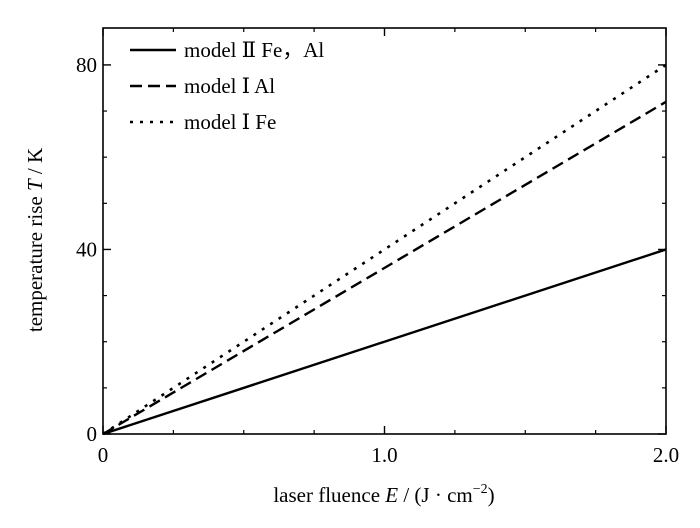  I want to click on x-axis-label: laser fluence E / (J · cm−2), so click(383, 494).